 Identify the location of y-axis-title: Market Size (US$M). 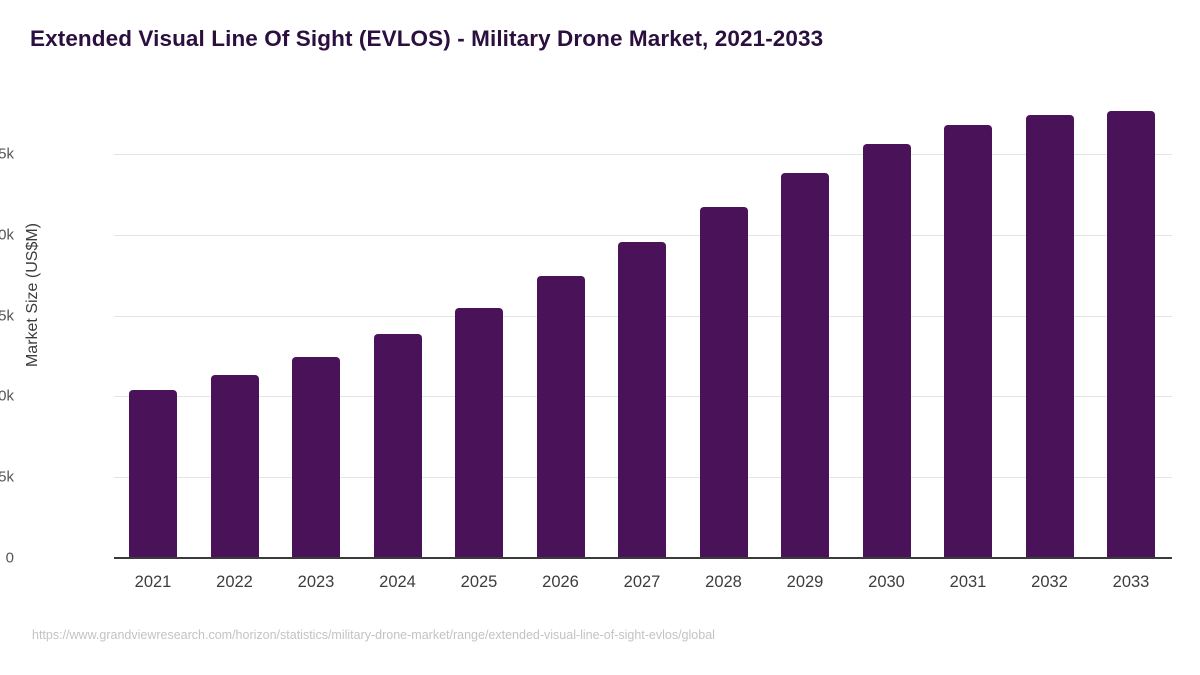
(32, 295).